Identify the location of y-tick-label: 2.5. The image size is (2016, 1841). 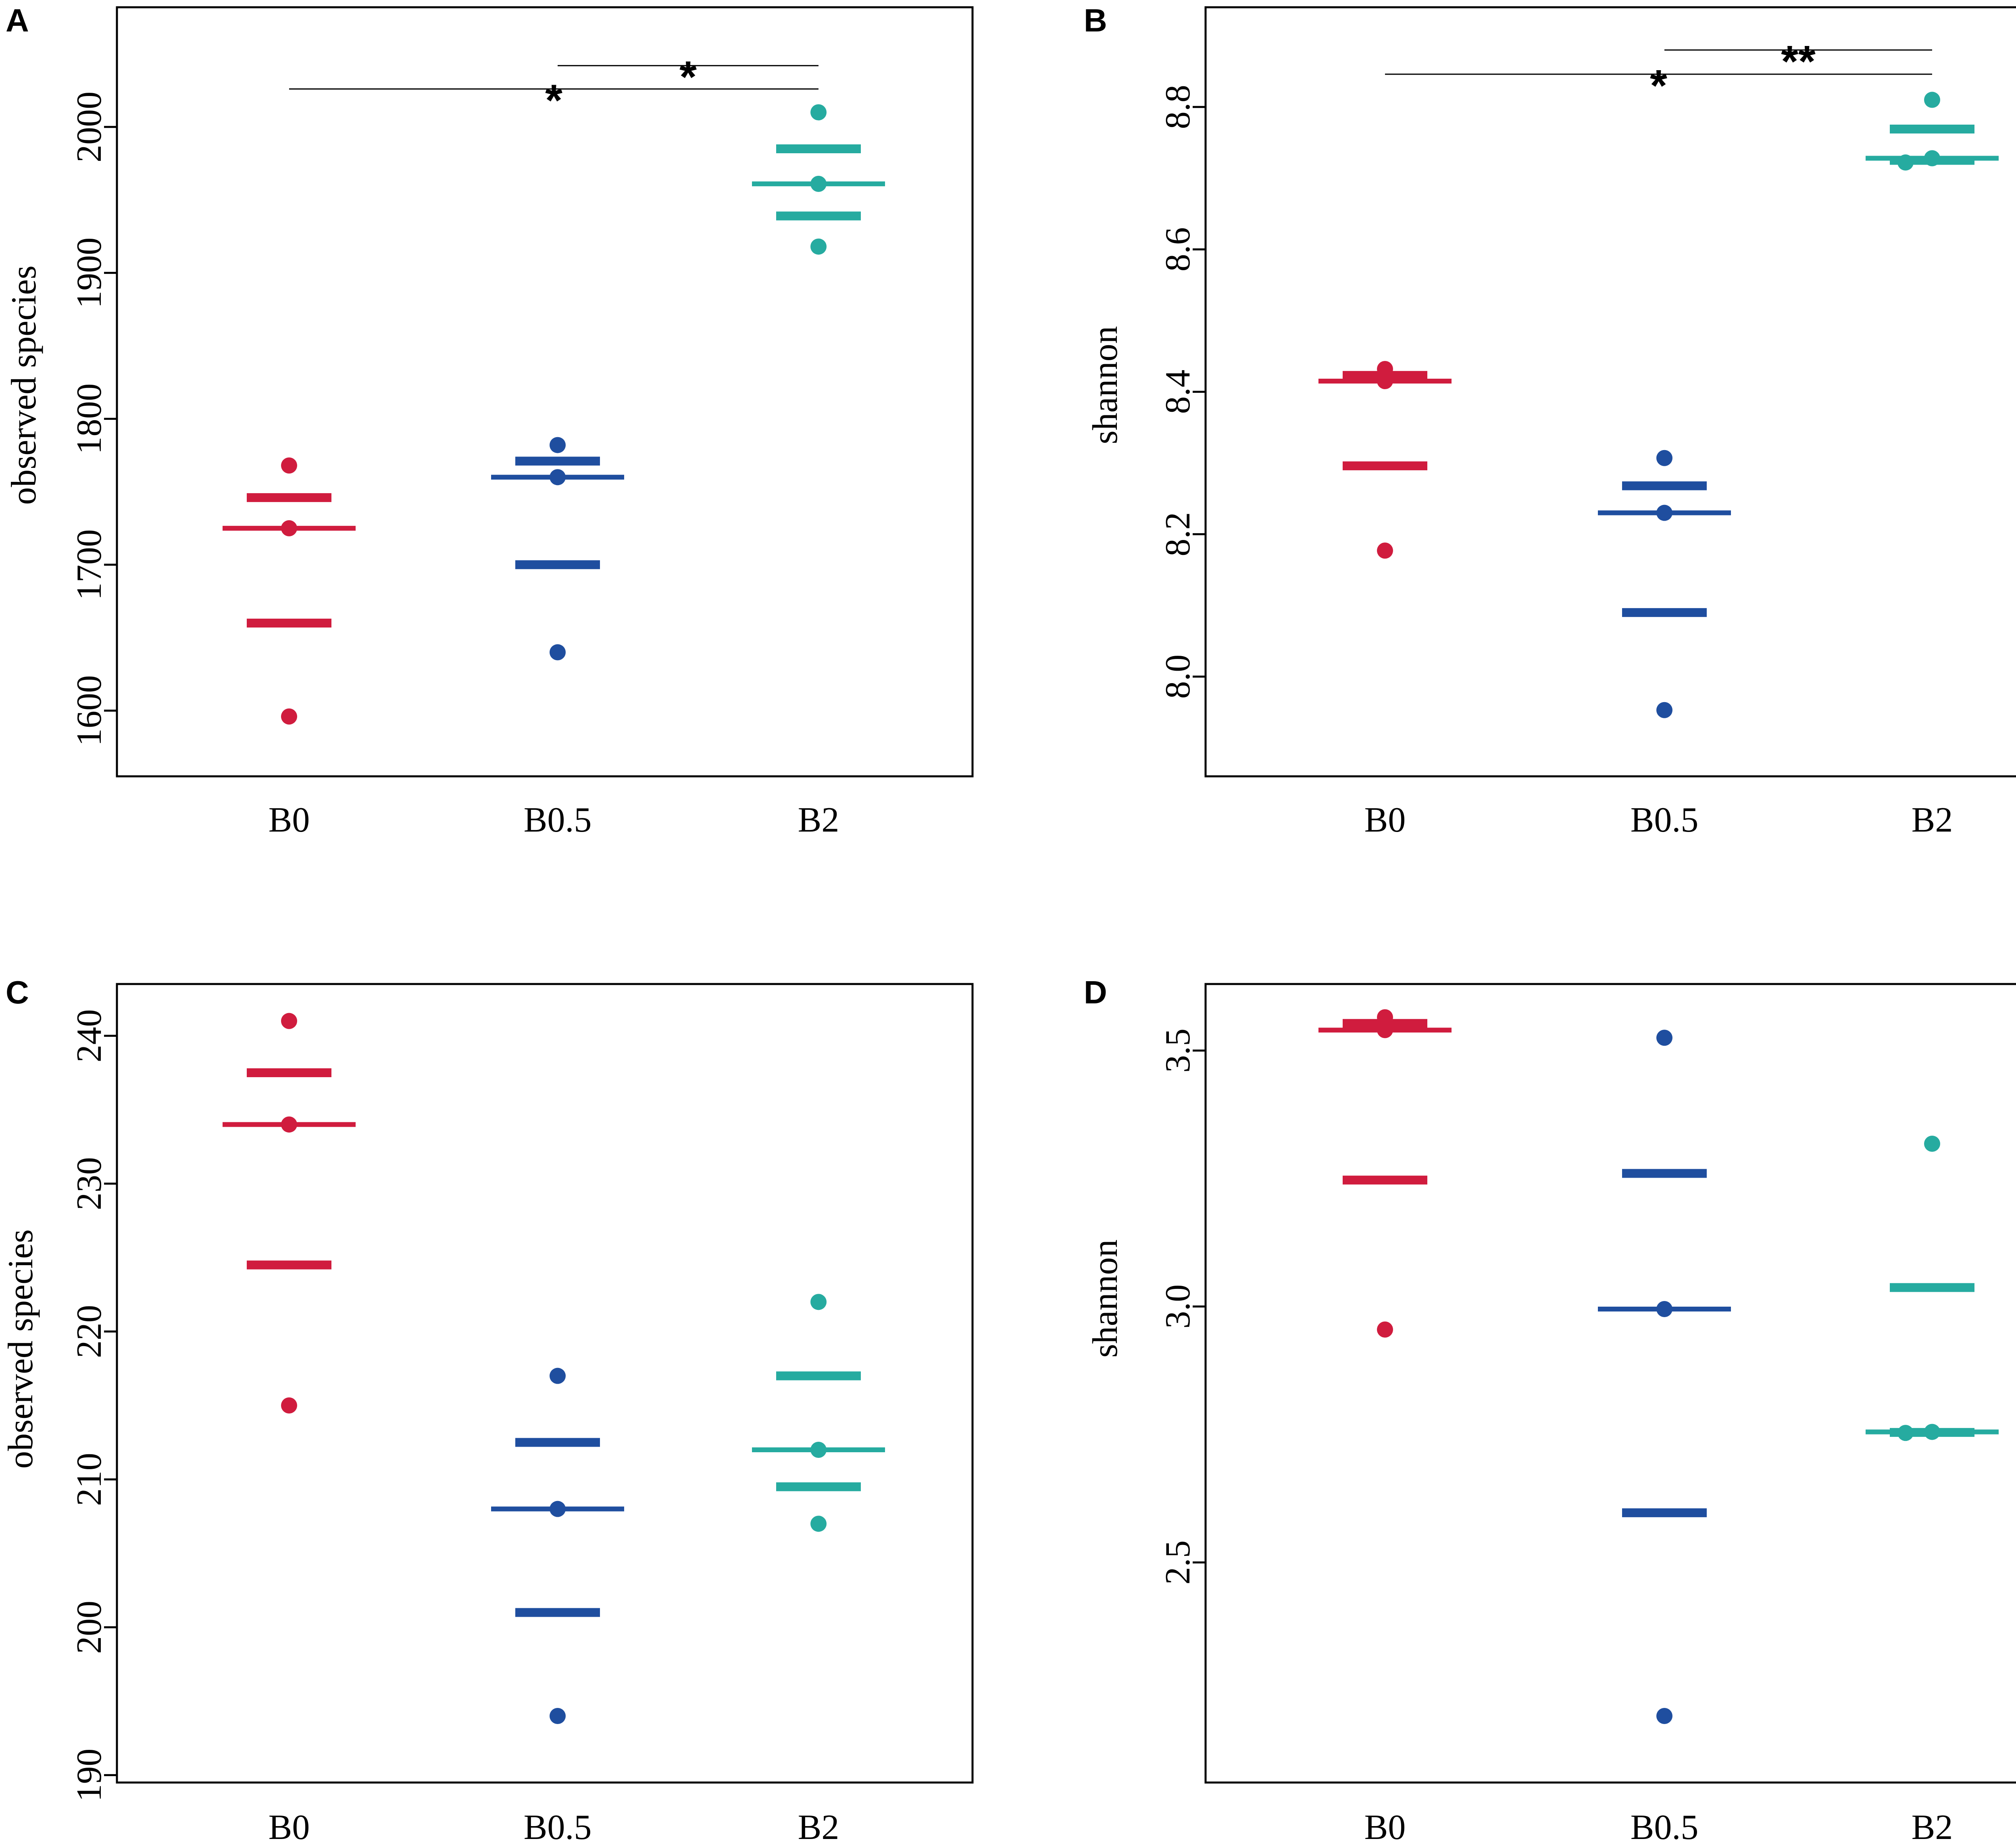
(1178, 1563).